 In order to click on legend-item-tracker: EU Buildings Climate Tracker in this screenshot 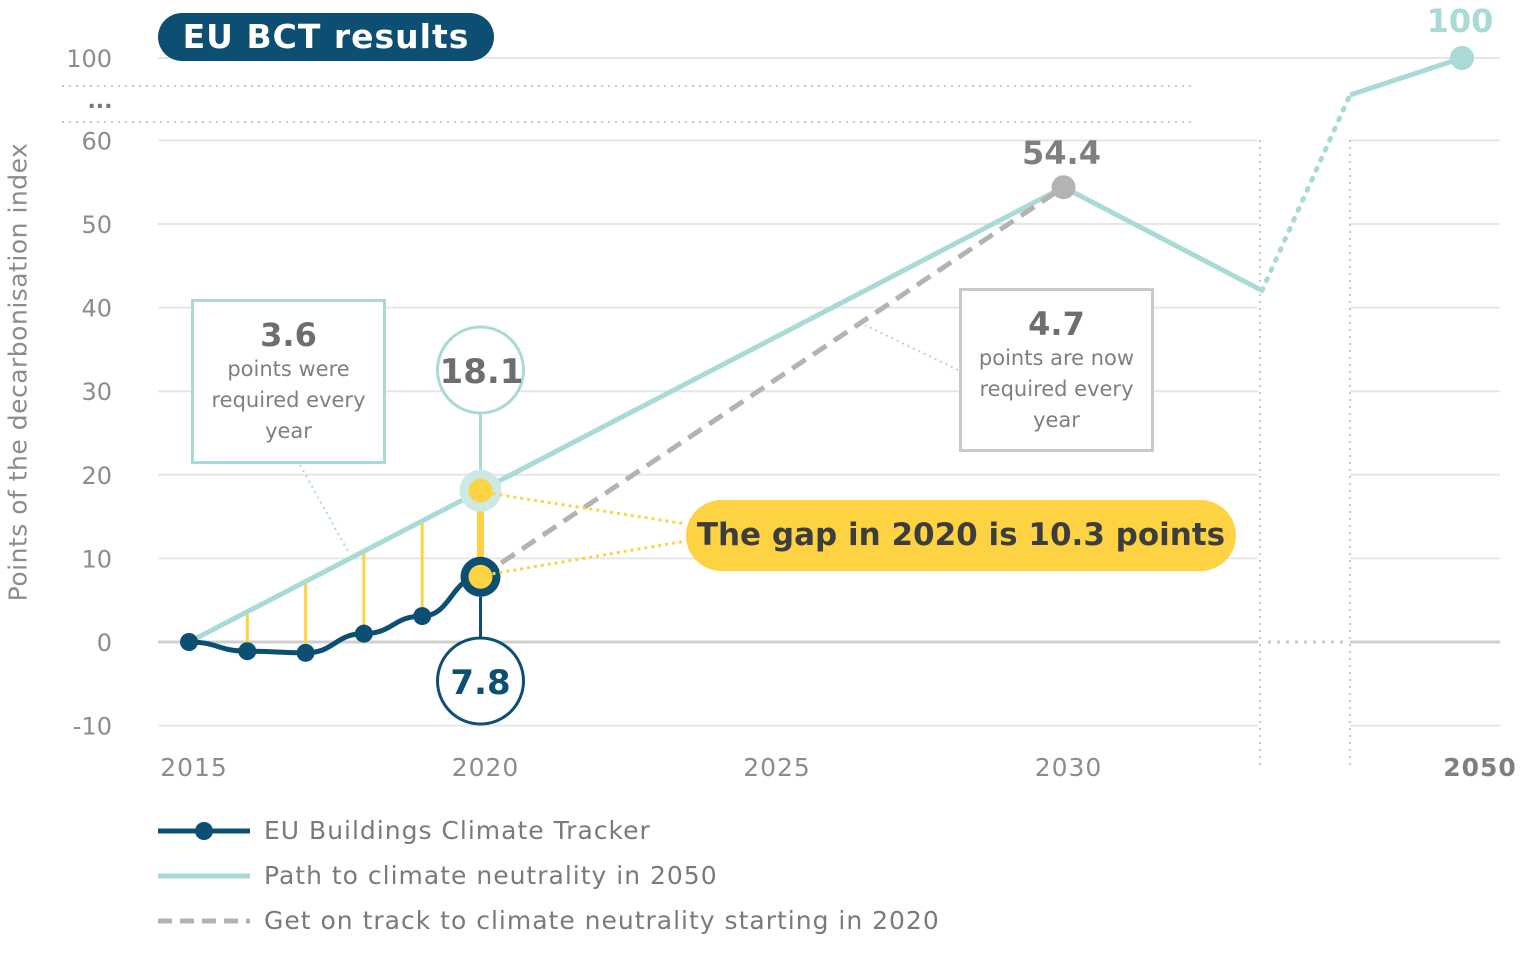, I will do `click(548, 830)`.